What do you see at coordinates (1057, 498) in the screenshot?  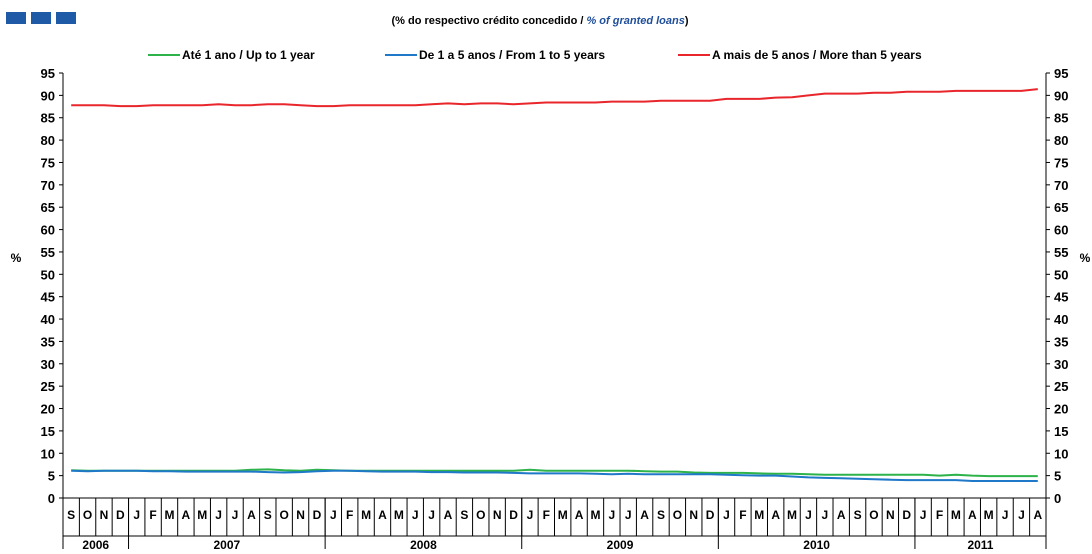 I see `y-tick-label-right: 0` at bounding box center [1057, 498].